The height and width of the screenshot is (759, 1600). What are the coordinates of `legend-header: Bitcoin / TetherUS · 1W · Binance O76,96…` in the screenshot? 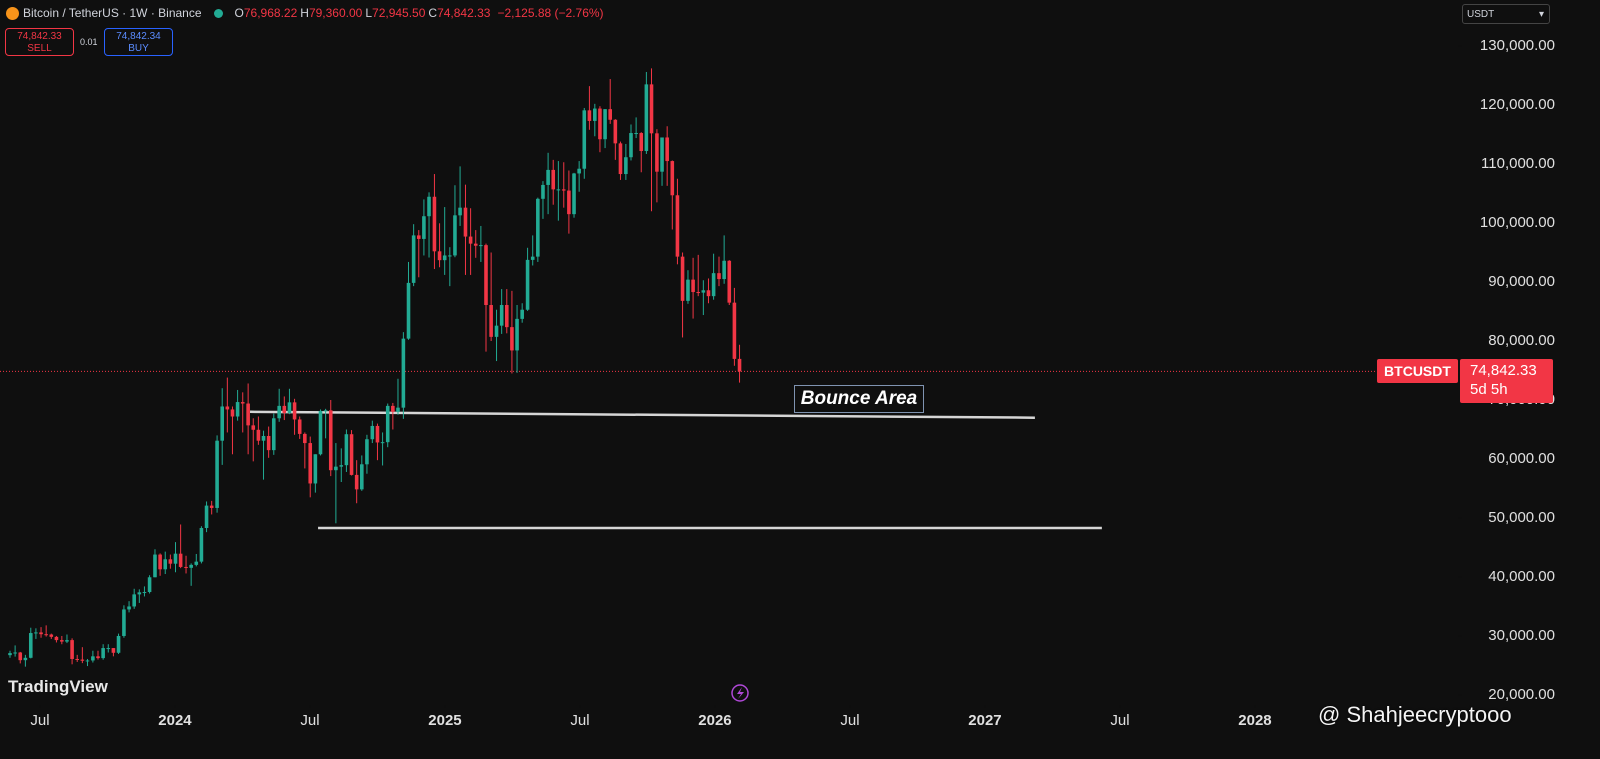 It's located at (306, 13).